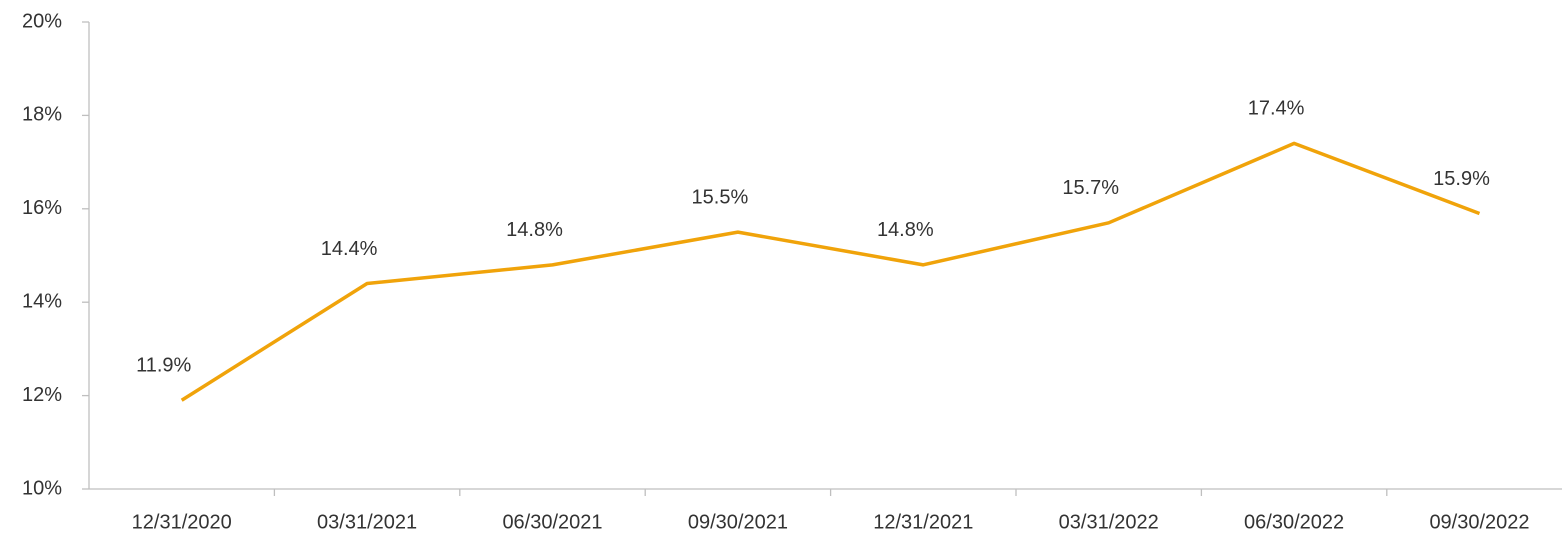 This screenshot has height=535, width=1563. What do you see at coordinates (1276, 109) in the screenshot?
I see `data-label: 17.4%` at bounding box center [1276, 109].